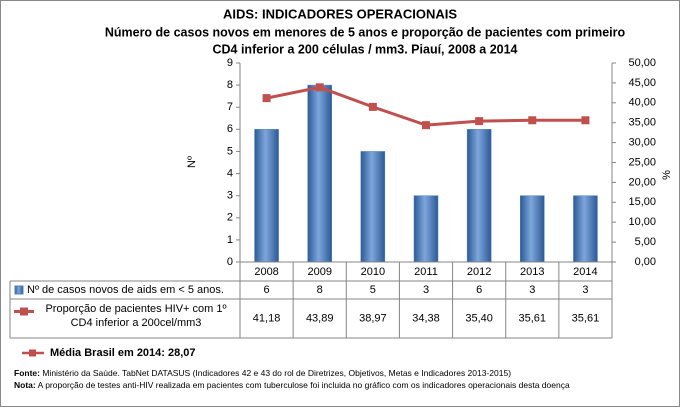 The height and width of the screenshot is (407, 680). I want to click on note-label: Nota:, so click(25, 385).